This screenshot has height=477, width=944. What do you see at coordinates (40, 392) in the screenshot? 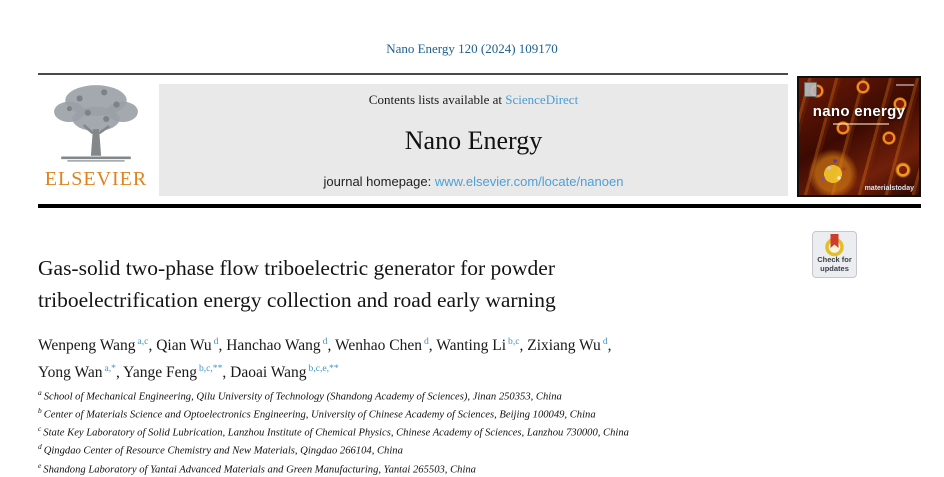
I see `affiliation-label: a` at bounding box center [40, 392].